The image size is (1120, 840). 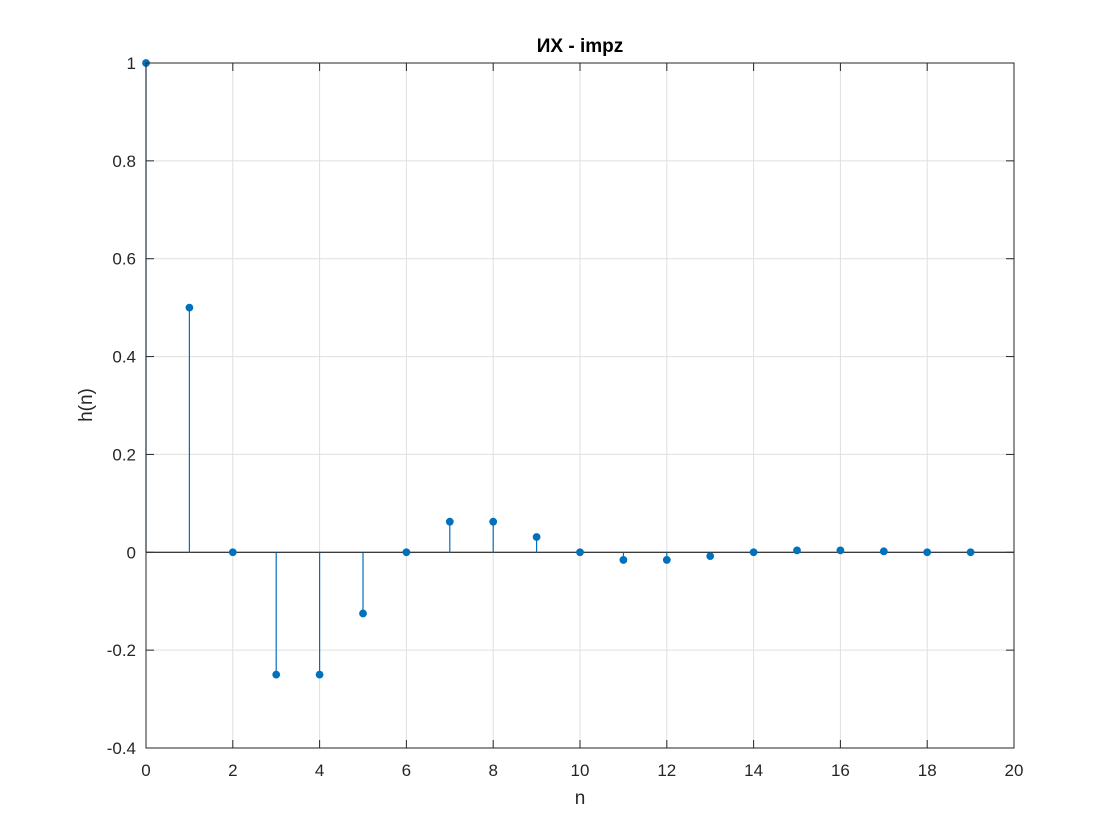 I want to click on chart-title: ИХ - impz, so click(x=580, y=46).